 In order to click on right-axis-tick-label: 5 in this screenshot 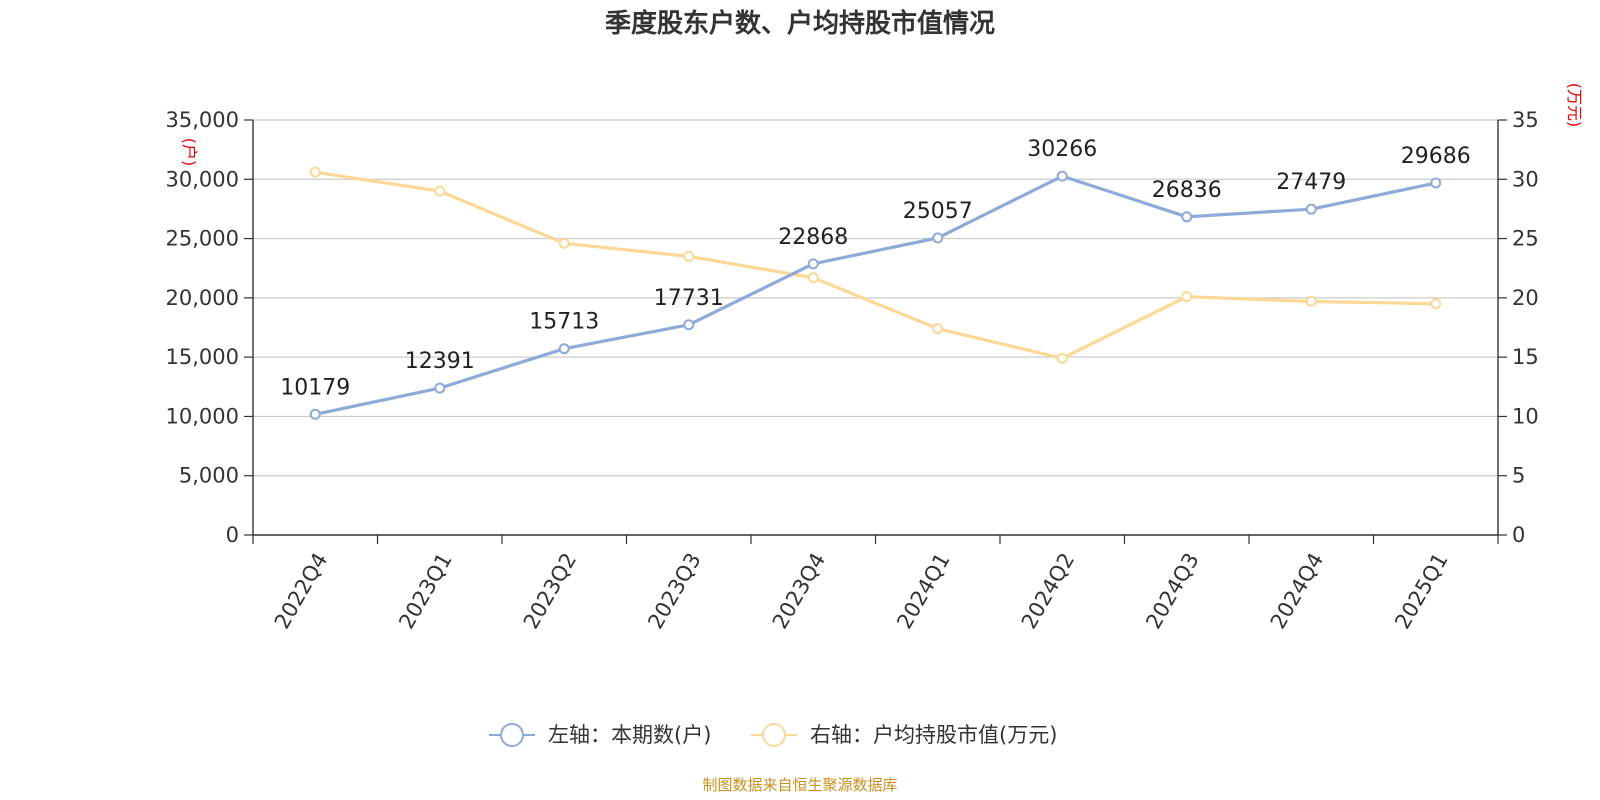, I will do `click(1518, 476)`.